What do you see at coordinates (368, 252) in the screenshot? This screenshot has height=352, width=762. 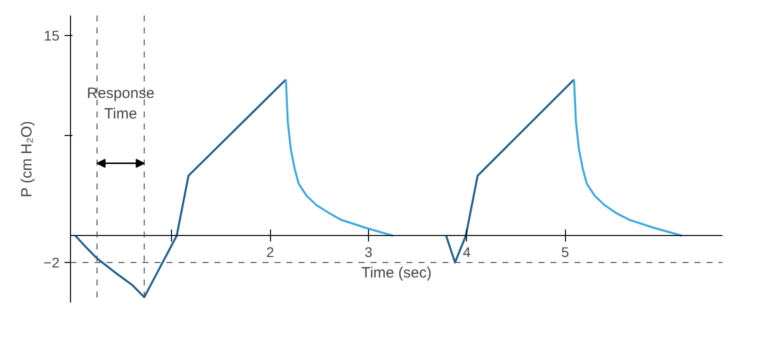 I see `x-tick-label: 3` at bounding box center [368, 252].